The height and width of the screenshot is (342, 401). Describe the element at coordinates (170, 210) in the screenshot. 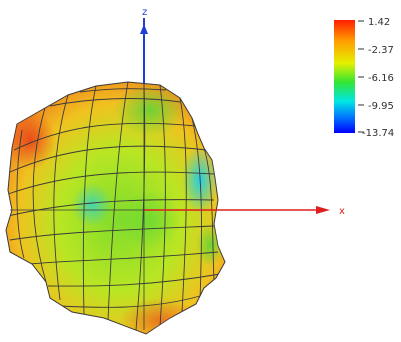

I see `x-axis` at that location.